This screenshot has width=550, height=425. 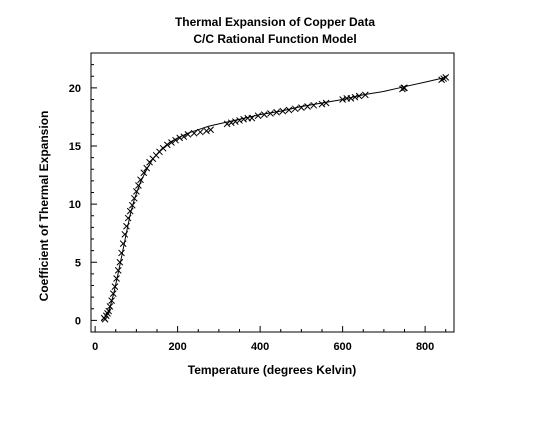 What do you see at coordinates (83, 195) in the screenshot?
I see `y-axis: 0 5 10 15 20` at bounding box center [83, 195].